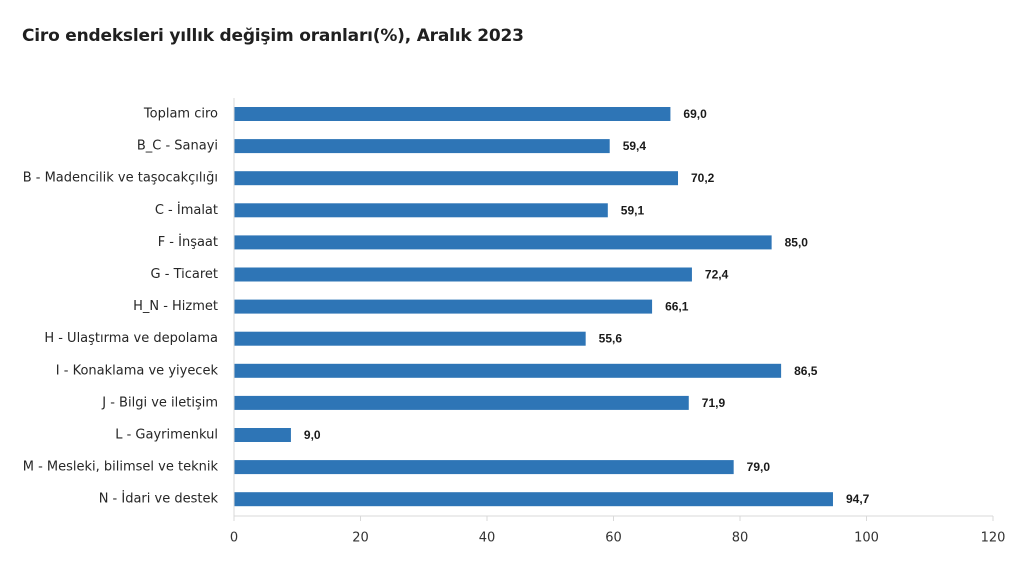 The height and width of the screenshot is (571, 1027). Describe the element at coordinates (186, 210) in the screenshot. I see `category-label: C - İmalat` at that location.